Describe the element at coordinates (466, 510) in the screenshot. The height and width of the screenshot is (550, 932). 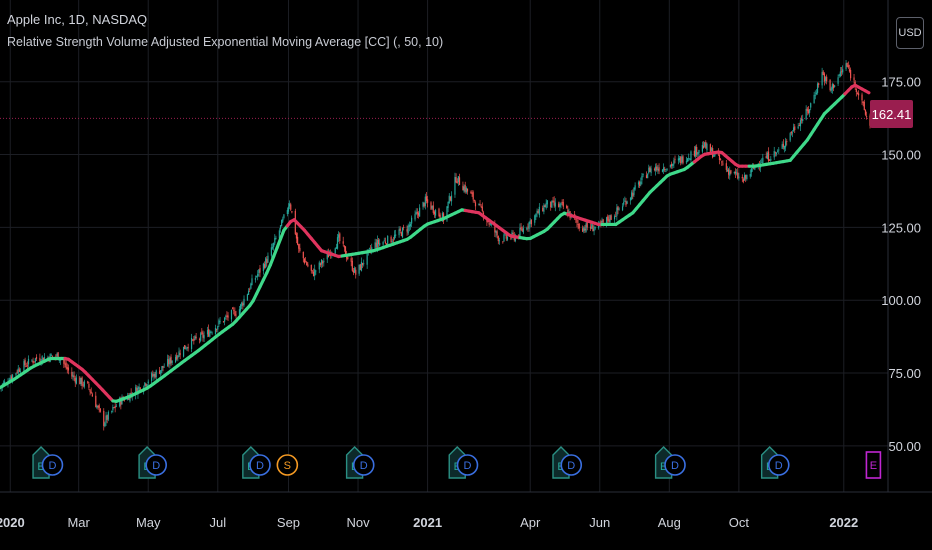
I see `time-axis: 2020 Mar May Jul Sep Nov 2021 Apr Jun Aug Oct 2022` at that location.